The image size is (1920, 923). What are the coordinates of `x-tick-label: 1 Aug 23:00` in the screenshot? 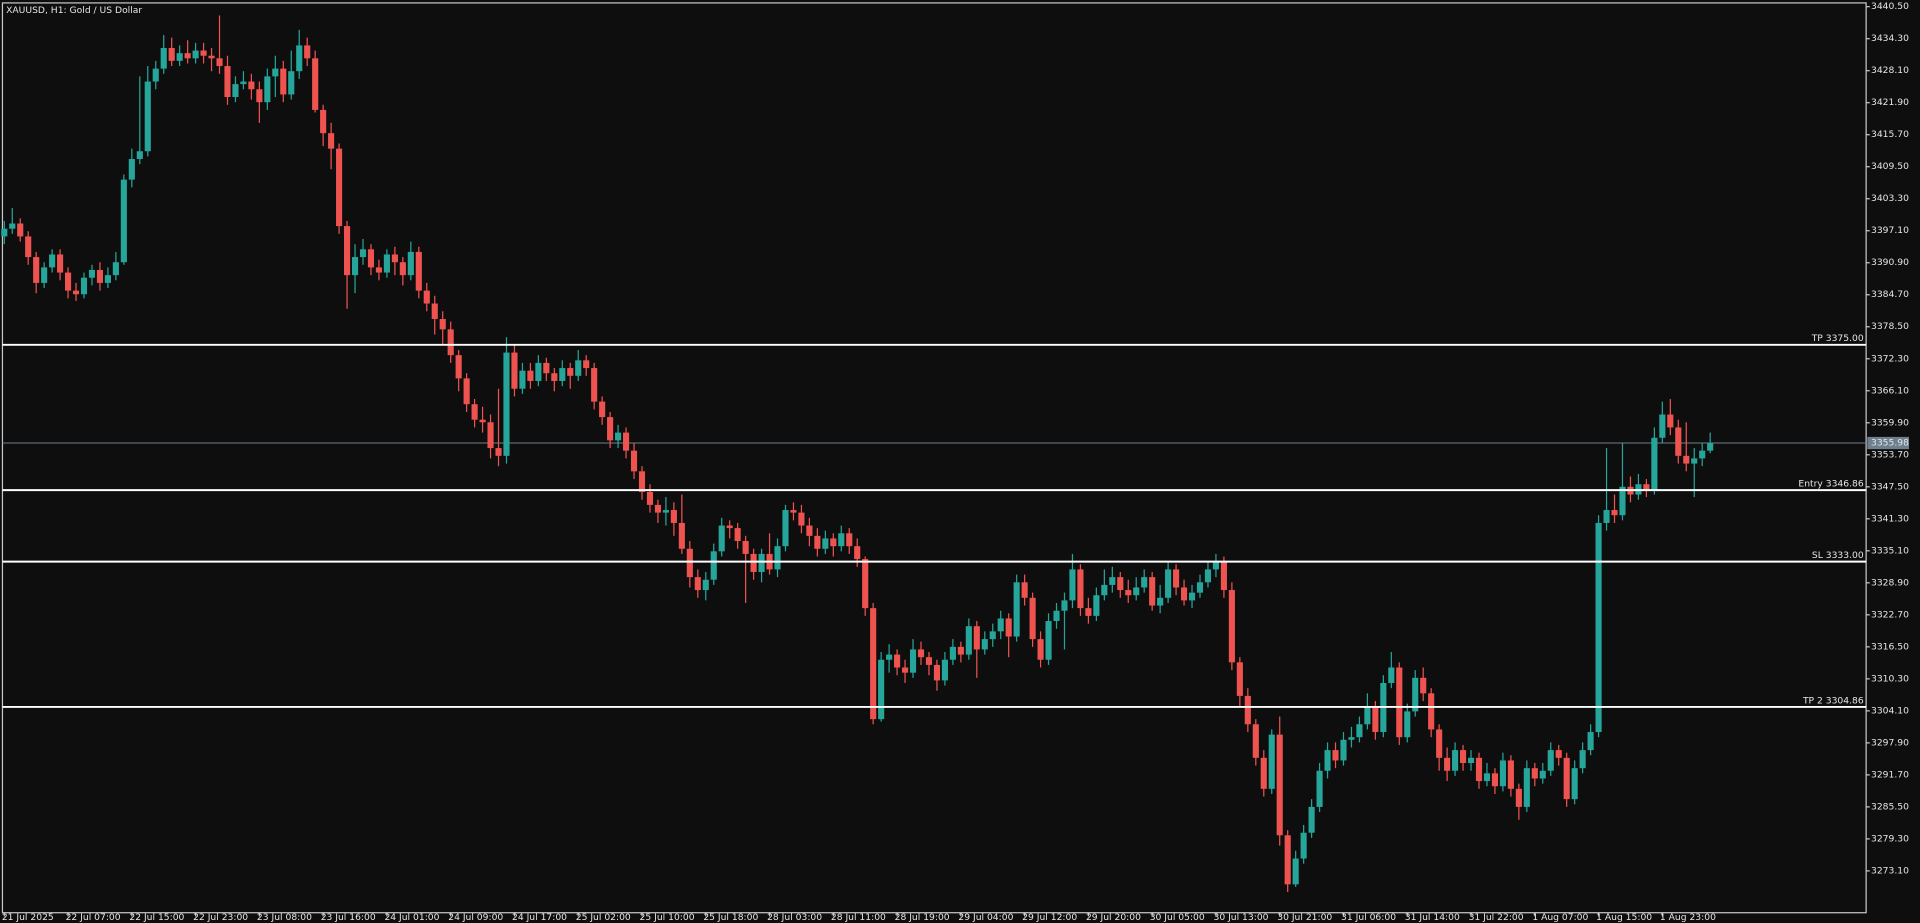 It's located at (1688, 917).